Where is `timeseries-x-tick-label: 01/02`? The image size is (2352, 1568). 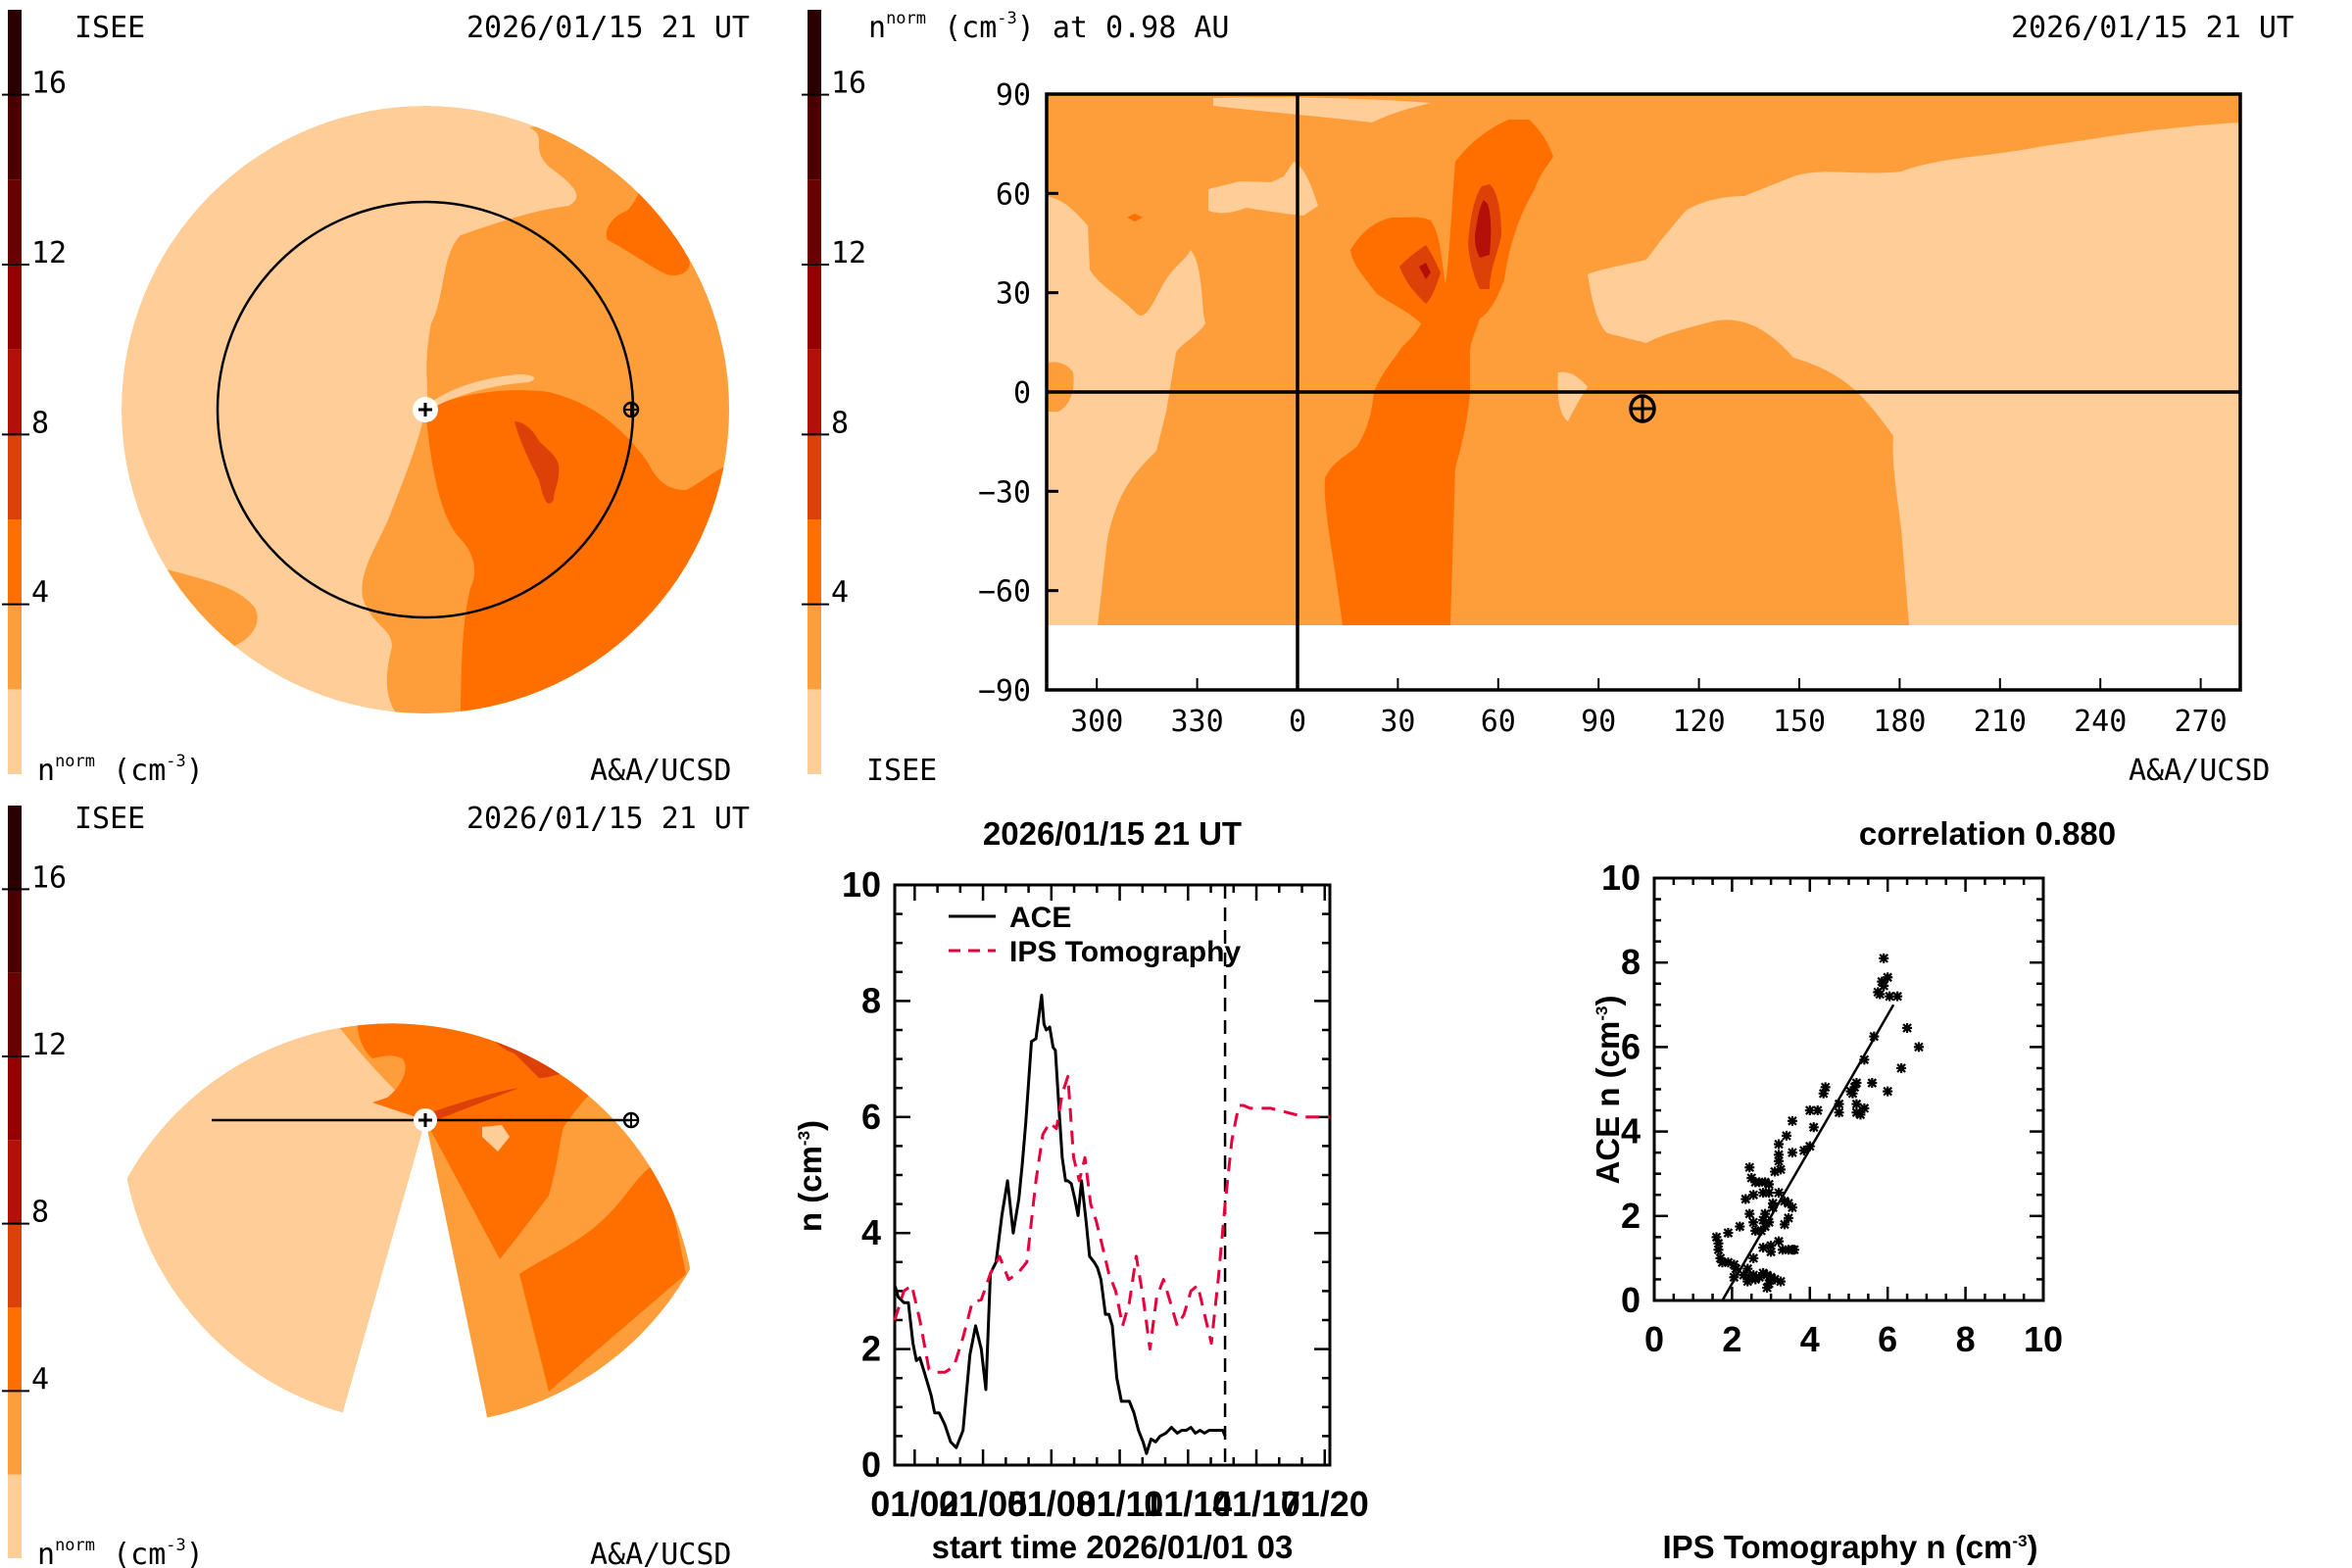 timeseries-x-tick-label: 01/02 is located at coordinates (914, 1504).